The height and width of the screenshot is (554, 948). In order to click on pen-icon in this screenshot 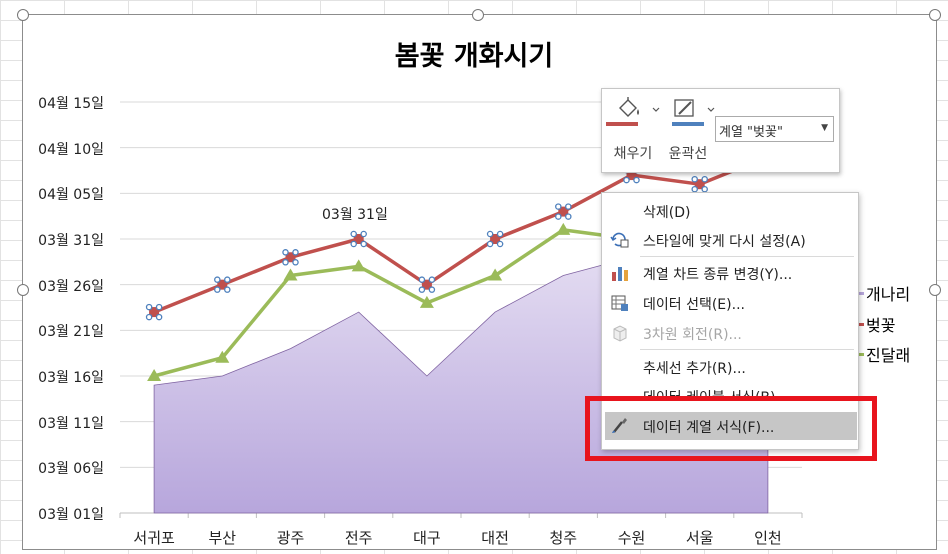, I will do `click(694, 108)`.